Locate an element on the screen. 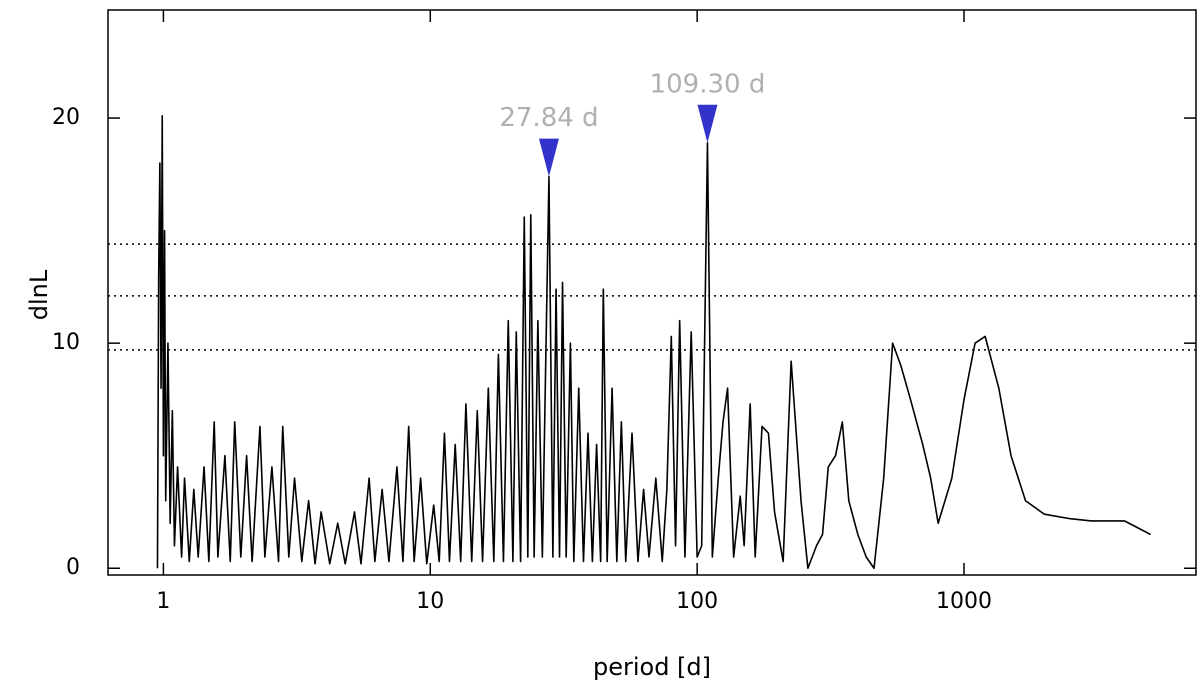 The height and width of the screenshot is (692, 1200). y-tick-label: 10 is located at coordinates (66, 342).